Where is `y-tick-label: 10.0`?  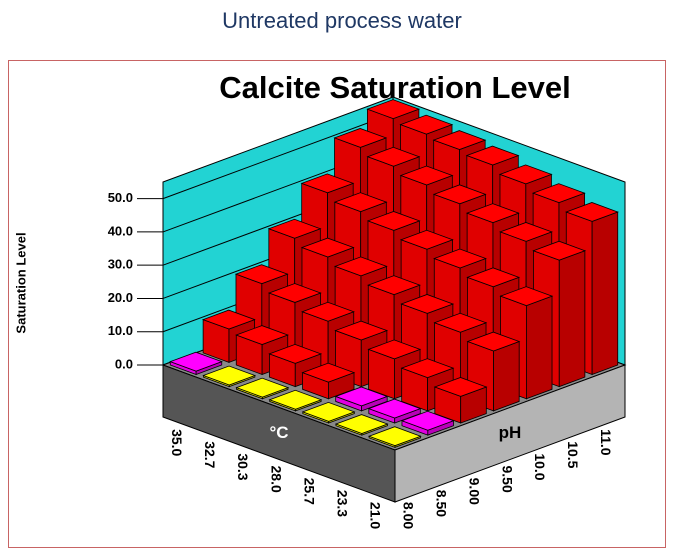
y-tick-label: 10.0 is located at coordinates (120, 330).